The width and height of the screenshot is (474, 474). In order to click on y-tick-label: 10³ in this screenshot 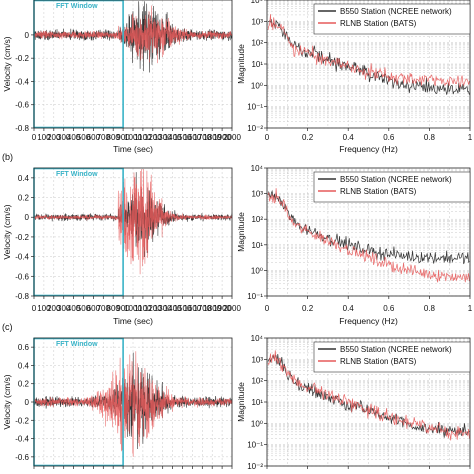, I will do `click(257, 21)`.